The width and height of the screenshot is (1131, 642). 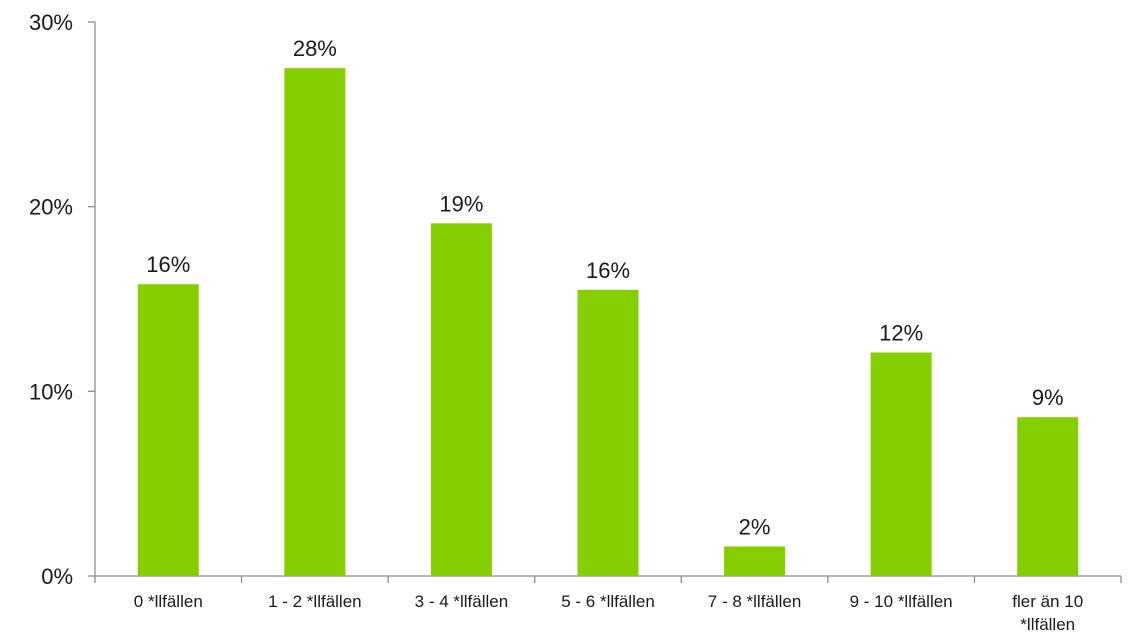 What do you see at coordinates (57, 576) in the screenshot?
I see `y-tick-label: 0%` at bounding box center [57, 576].